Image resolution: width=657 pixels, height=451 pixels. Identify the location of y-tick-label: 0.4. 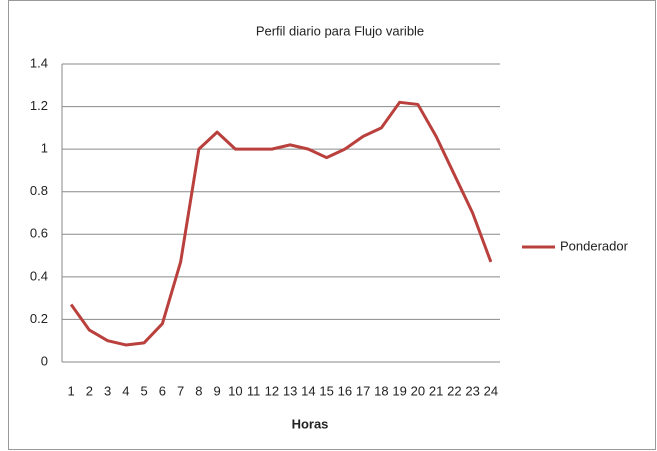
(39, 275).